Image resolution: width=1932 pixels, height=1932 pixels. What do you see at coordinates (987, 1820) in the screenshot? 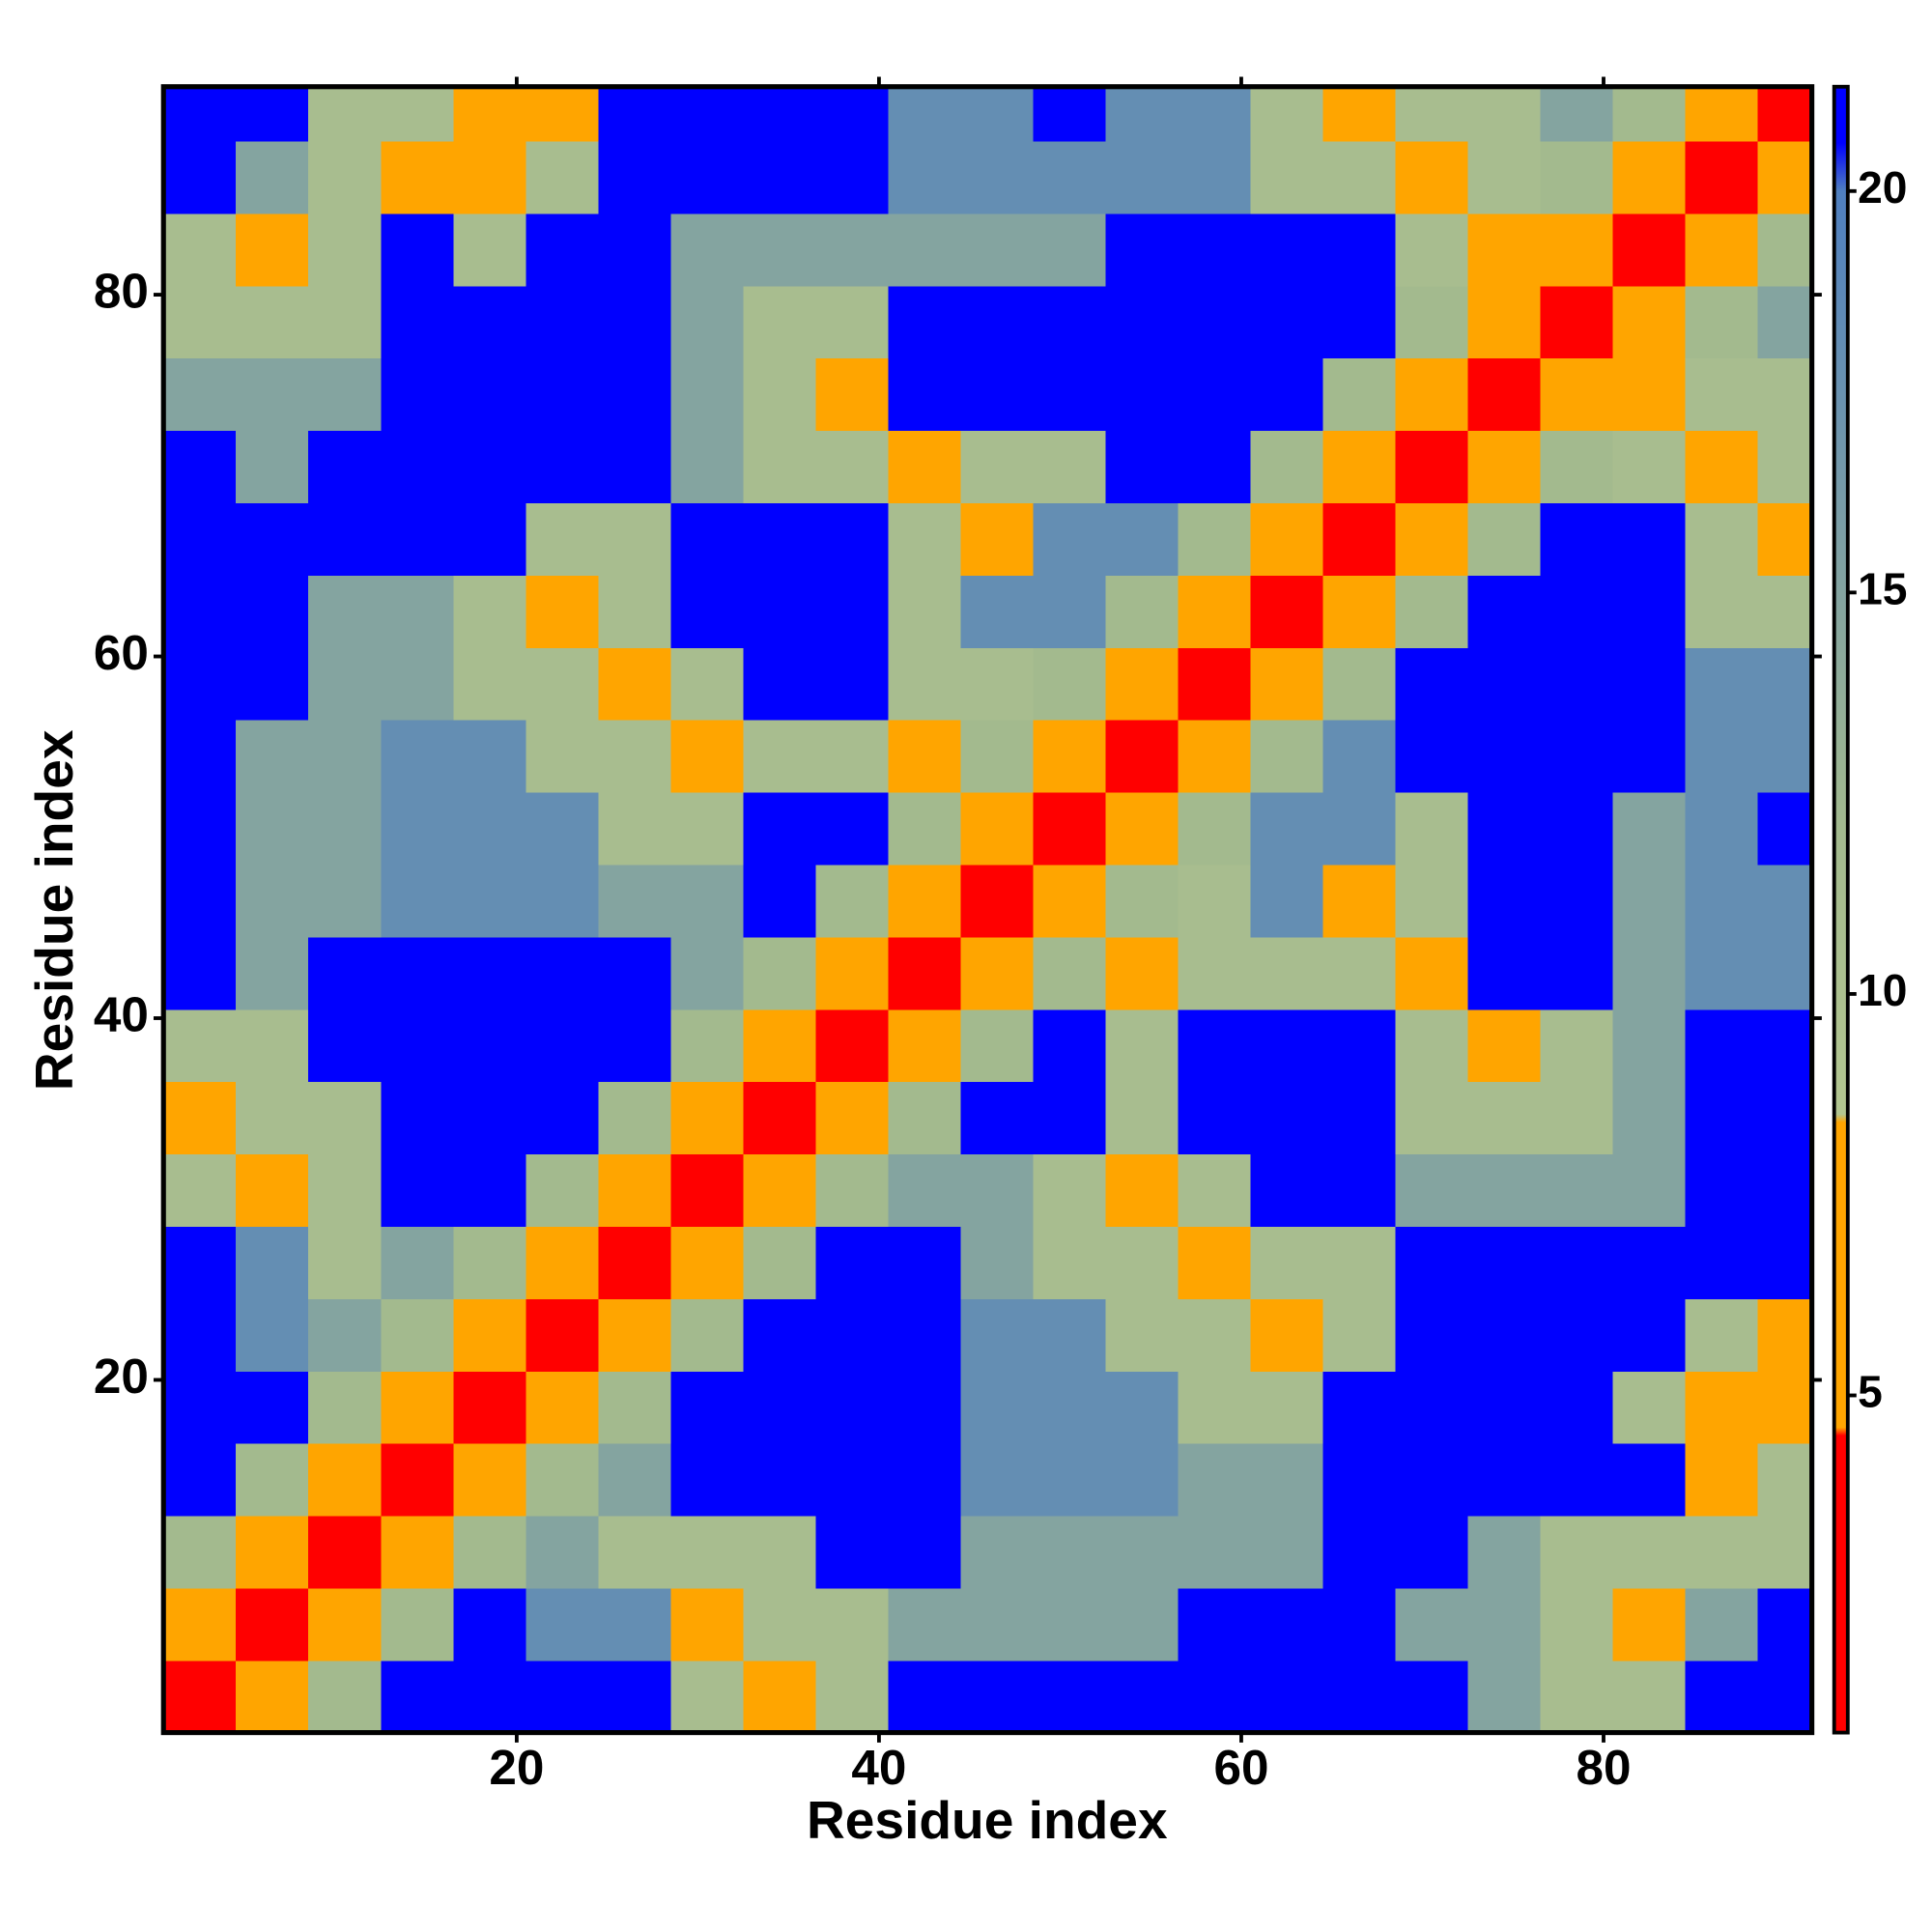
I see `x-axis-label: Residue index` at bounding box center [987, 1820].